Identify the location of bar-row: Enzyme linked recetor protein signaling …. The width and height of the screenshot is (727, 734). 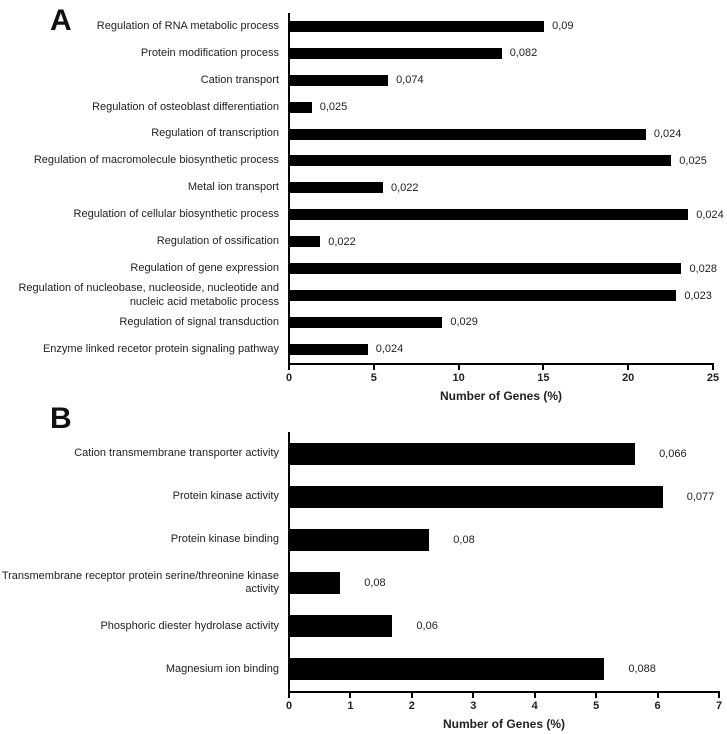
(363, 349).